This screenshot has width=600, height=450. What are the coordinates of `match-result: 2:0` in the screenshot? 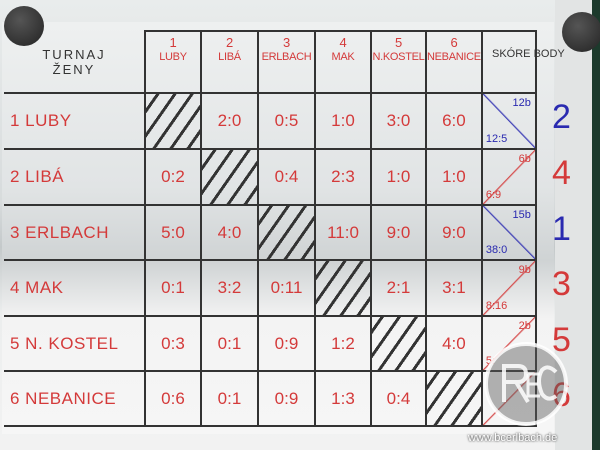 It's located at (229, 121).